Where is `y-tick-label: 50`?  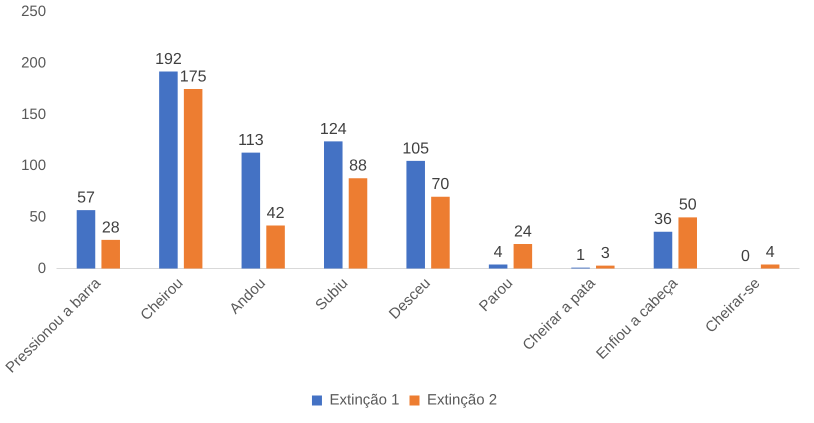 y-tick-label: 50 is located at coordinates (37, 217).